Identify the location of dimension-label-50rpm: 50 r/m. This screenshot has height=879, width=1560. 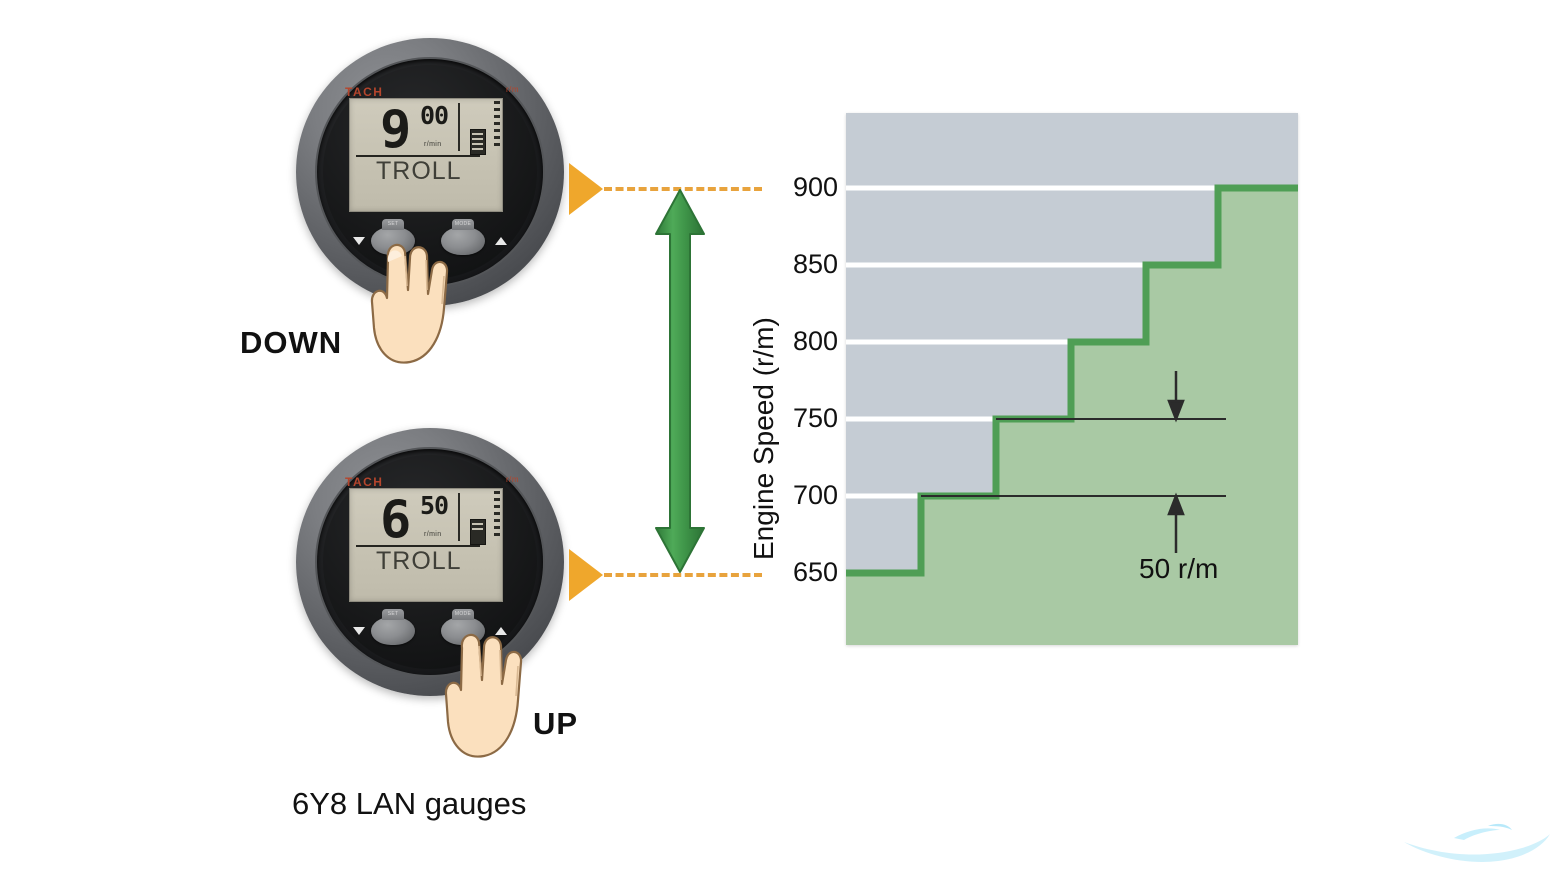
(1179, 568).